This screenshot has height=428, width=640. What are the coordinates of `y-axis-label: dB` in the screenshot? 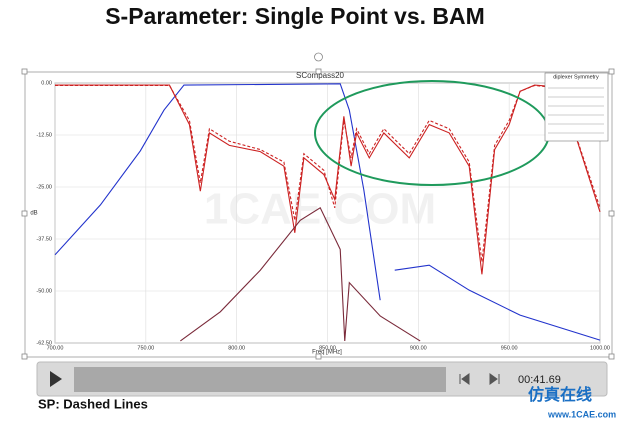 It's located at (33, 214).